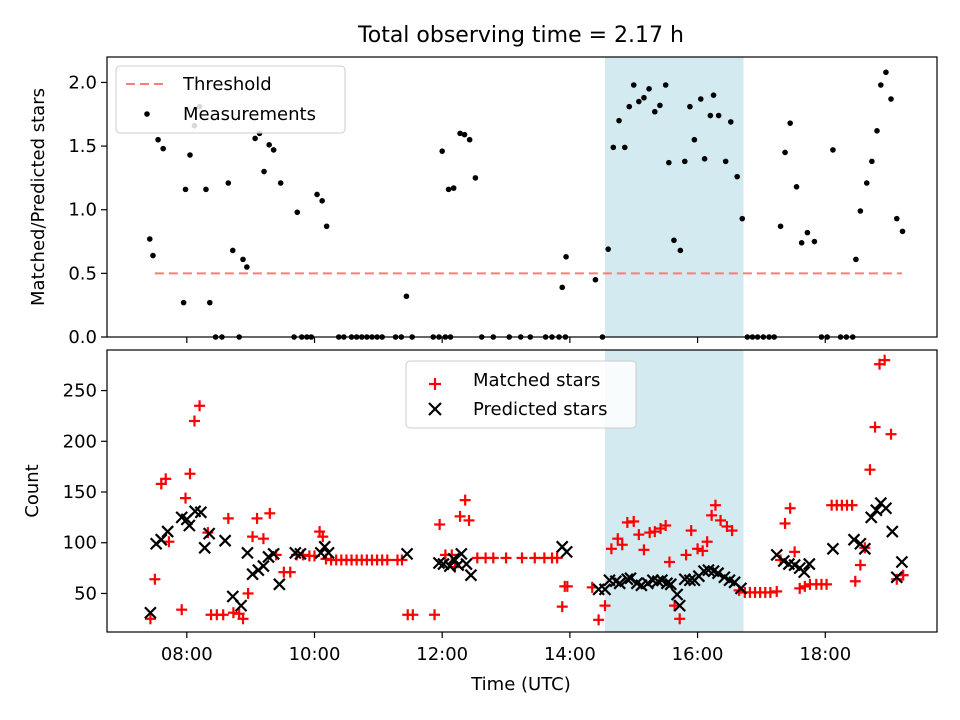 Image resolution: width=960 pixels, height=720 pixels. What do you see at coordinates (147, 114) in the screenshot?
I see `legend-measurements-swatch` at bounding box center [147, 114].